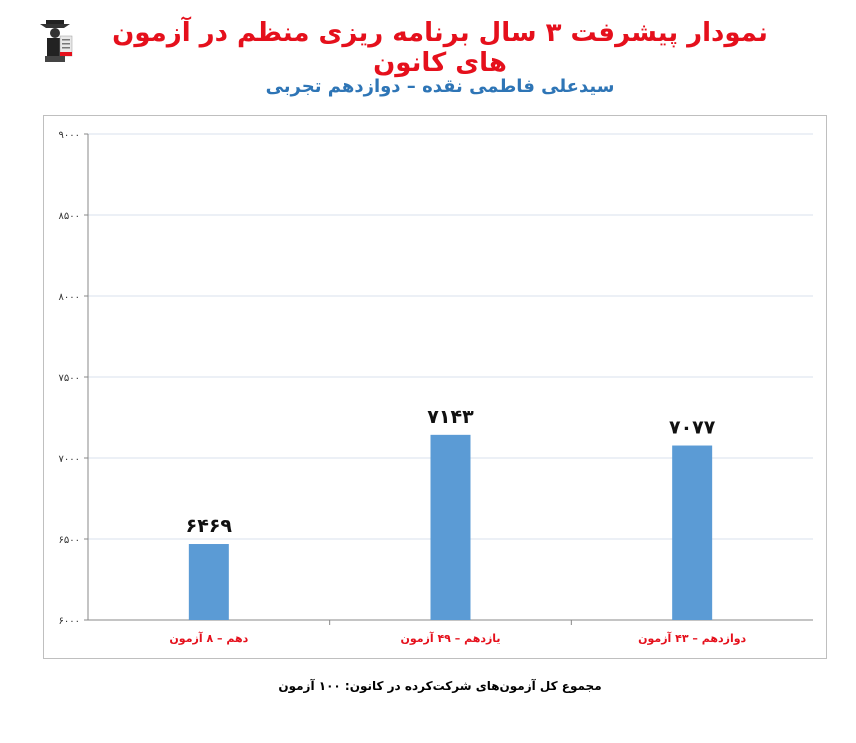  I want to click on x-tick-label: دهم – ۸ آزمون, so click(208, 638).